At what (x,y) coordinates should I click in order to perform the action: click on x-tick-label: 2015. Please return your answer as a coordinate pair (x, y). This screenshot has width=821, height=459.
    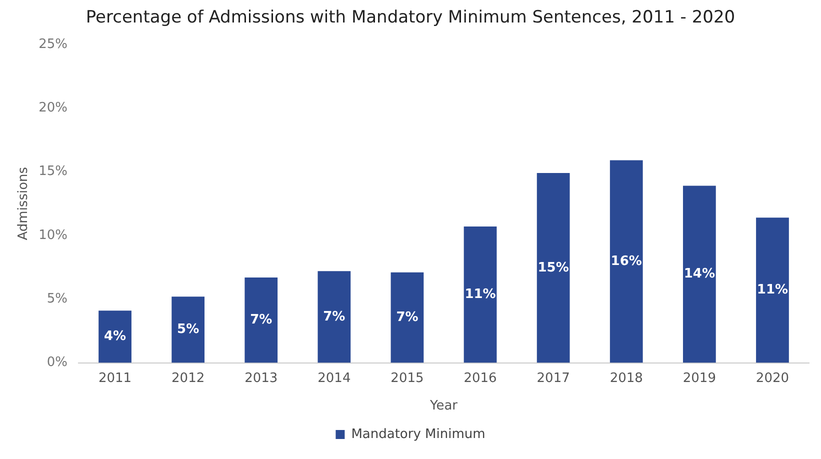
    Looking at the image, I should click on (407, 378).